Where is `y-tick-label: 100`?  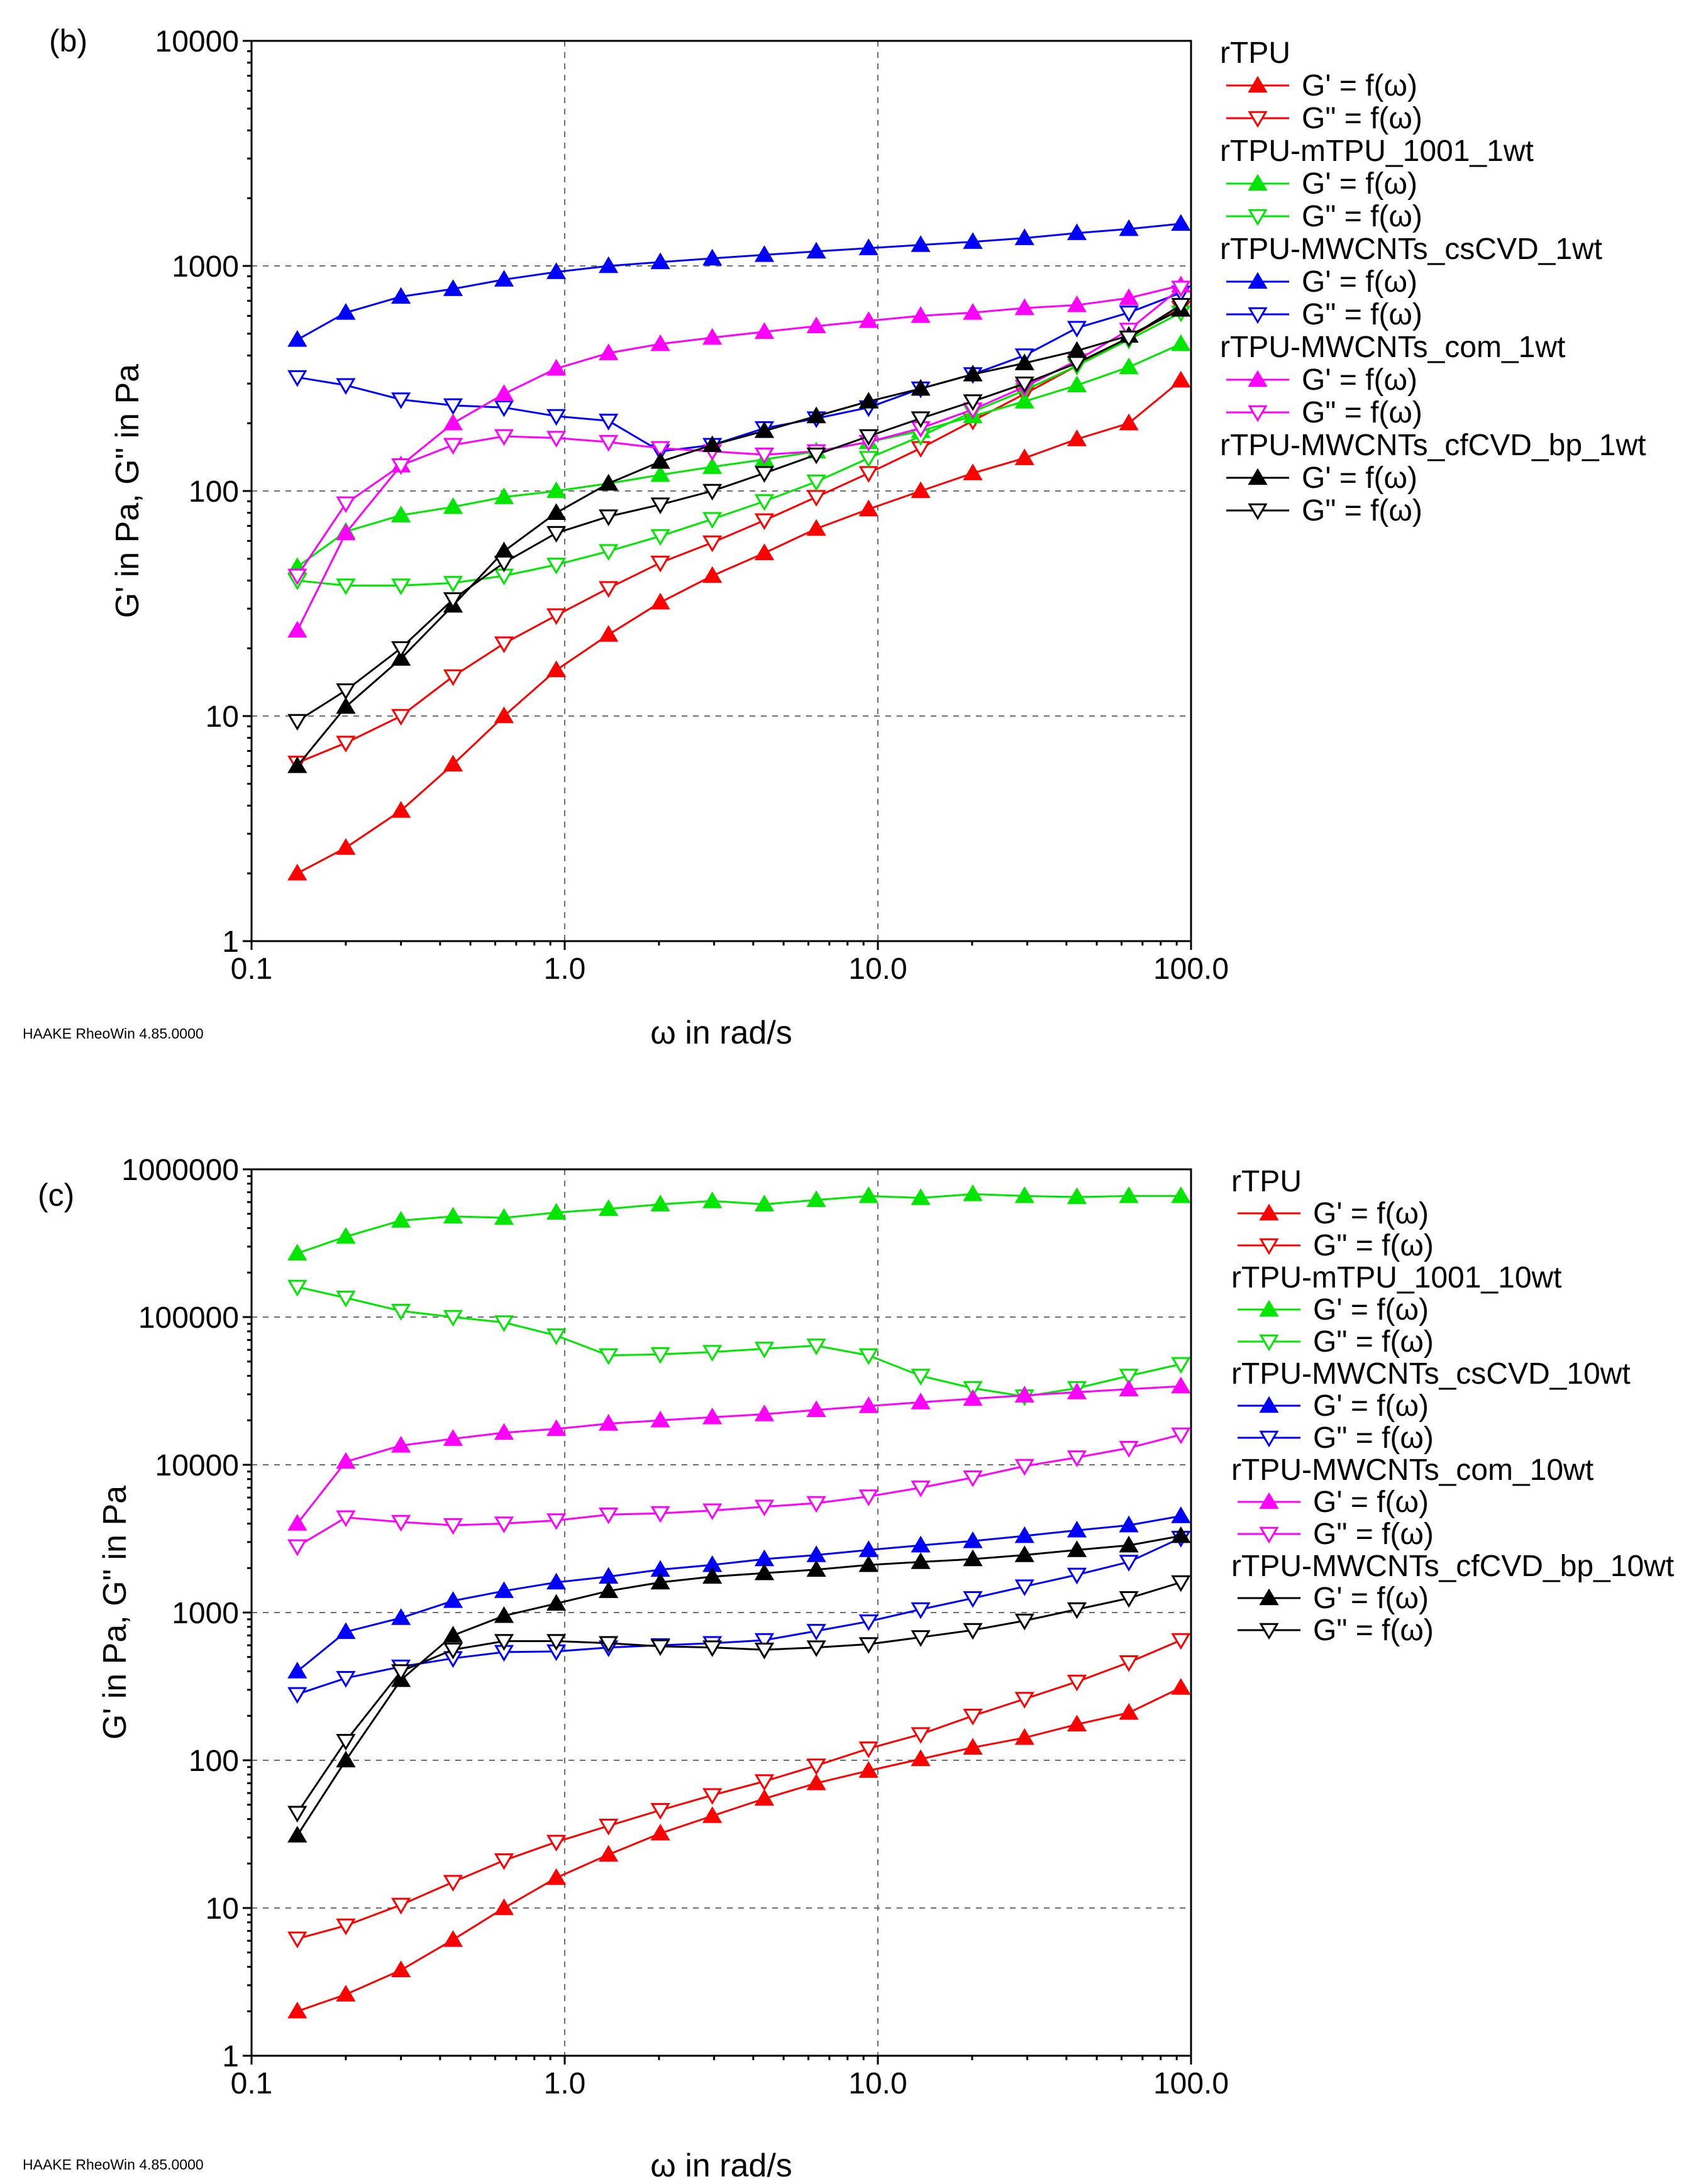
y-tick-label: 100 is located at coordinates (214, 492).